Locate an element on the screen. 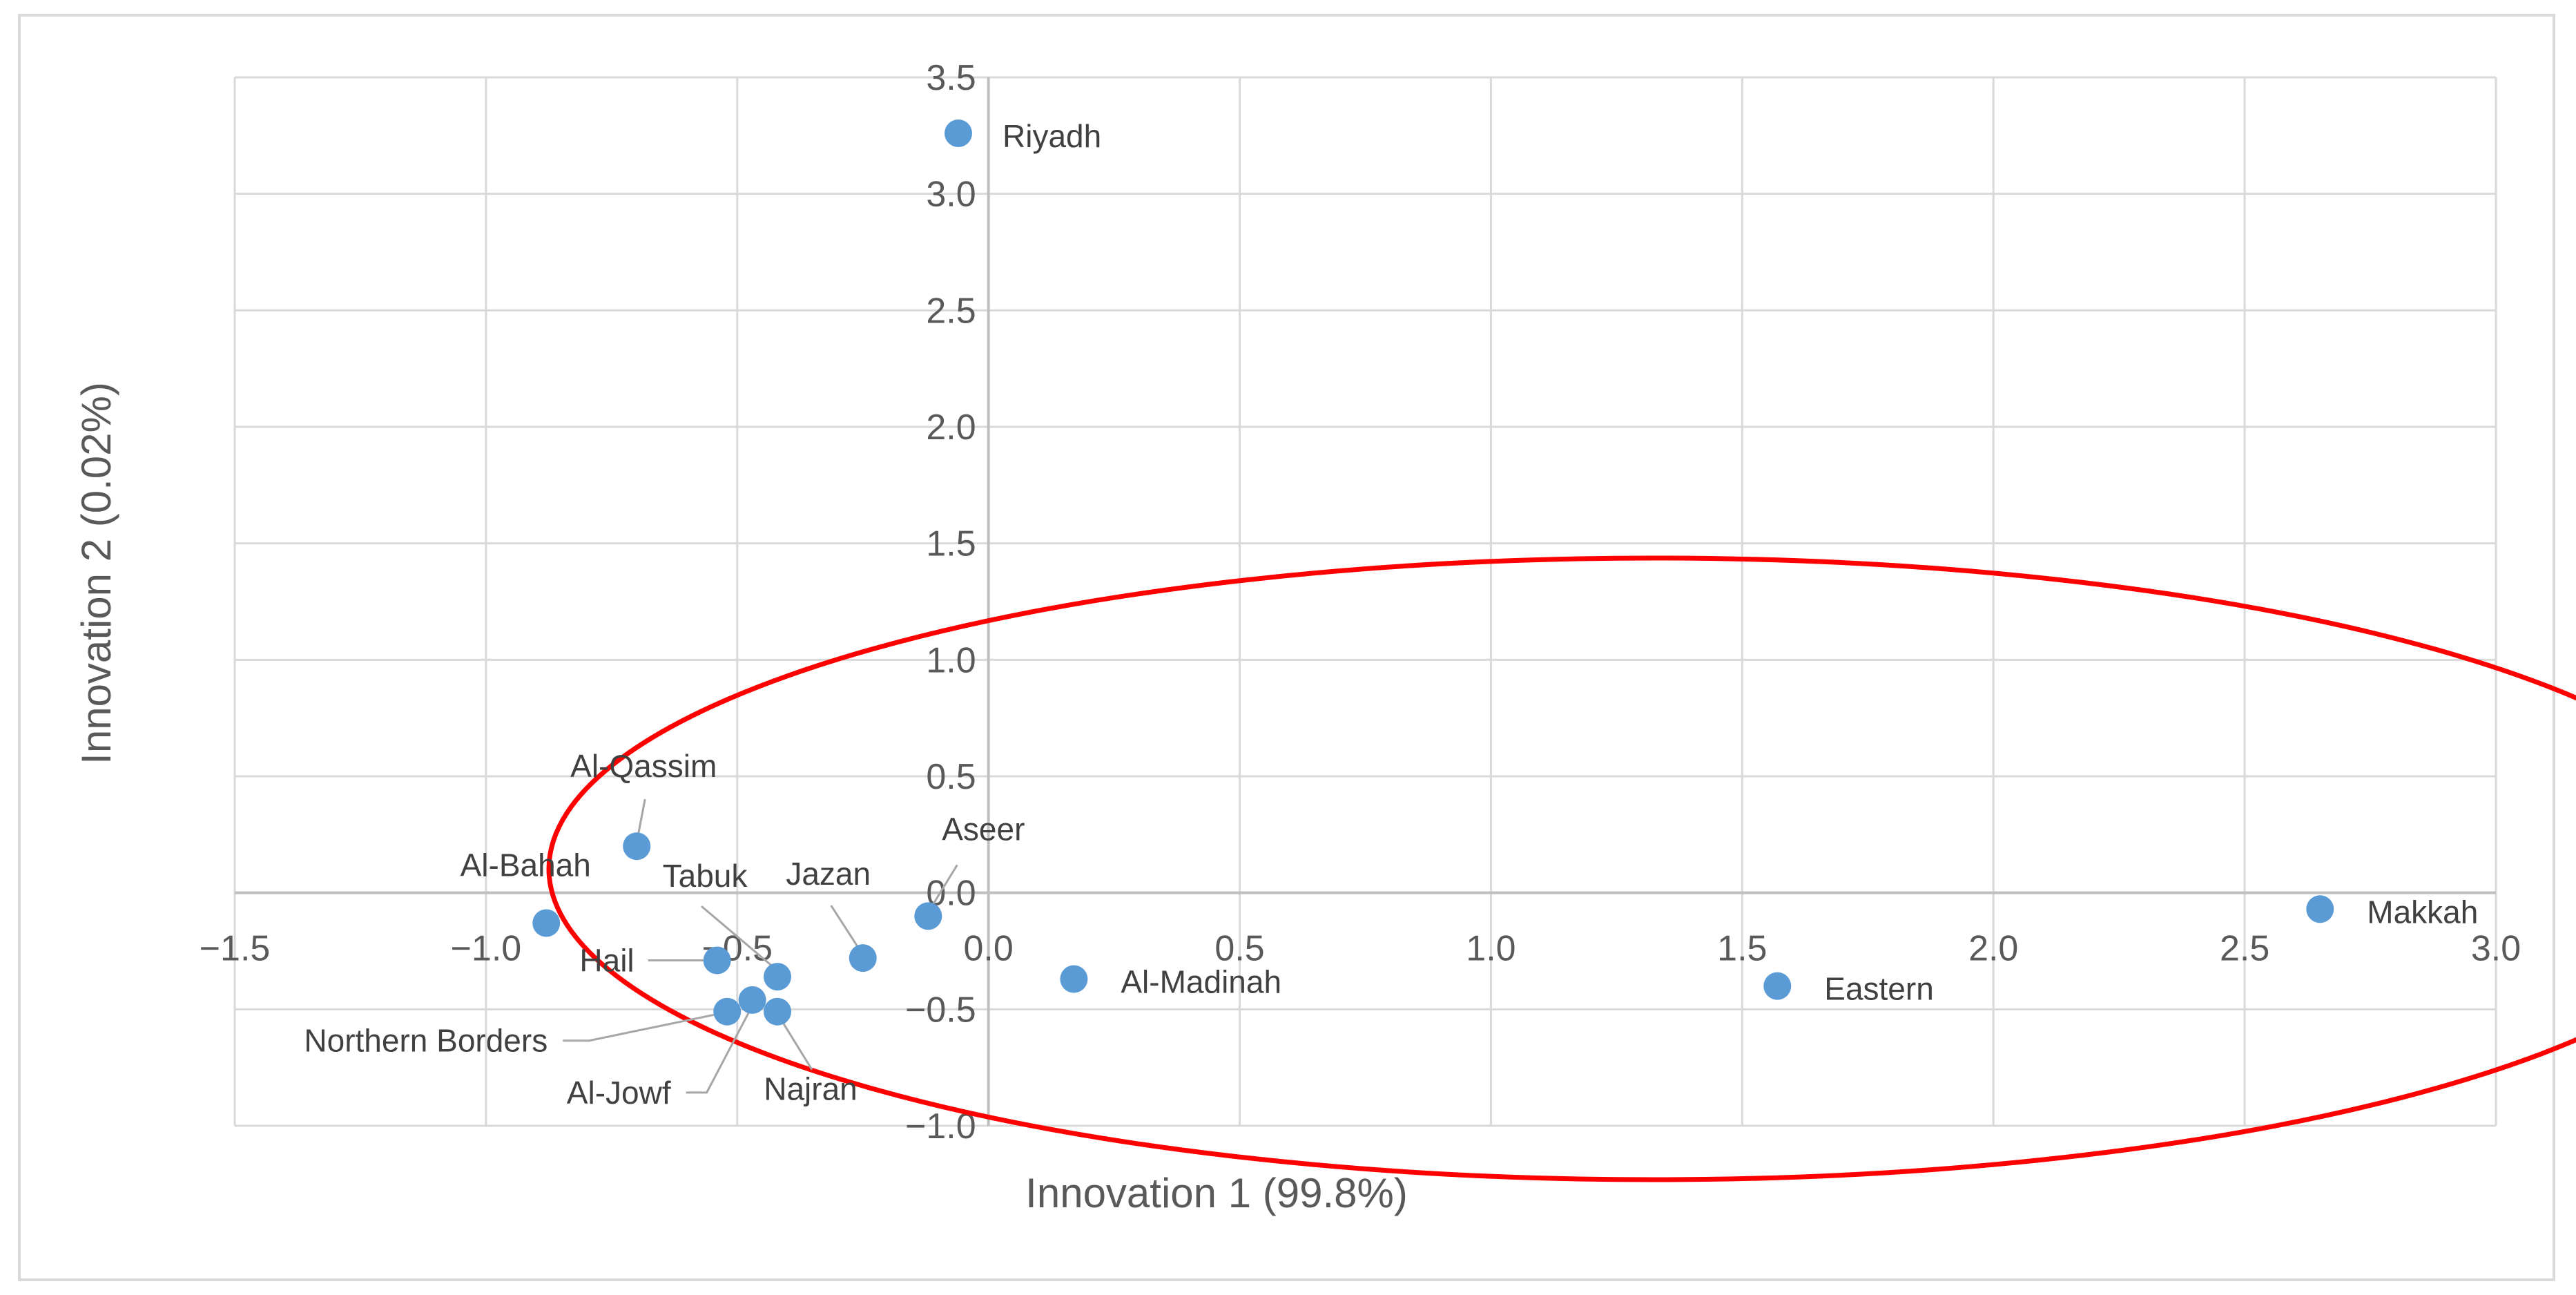 The image size is (2576, 1295). leader-line-northern-borders is located at coordinates (640, 1027).